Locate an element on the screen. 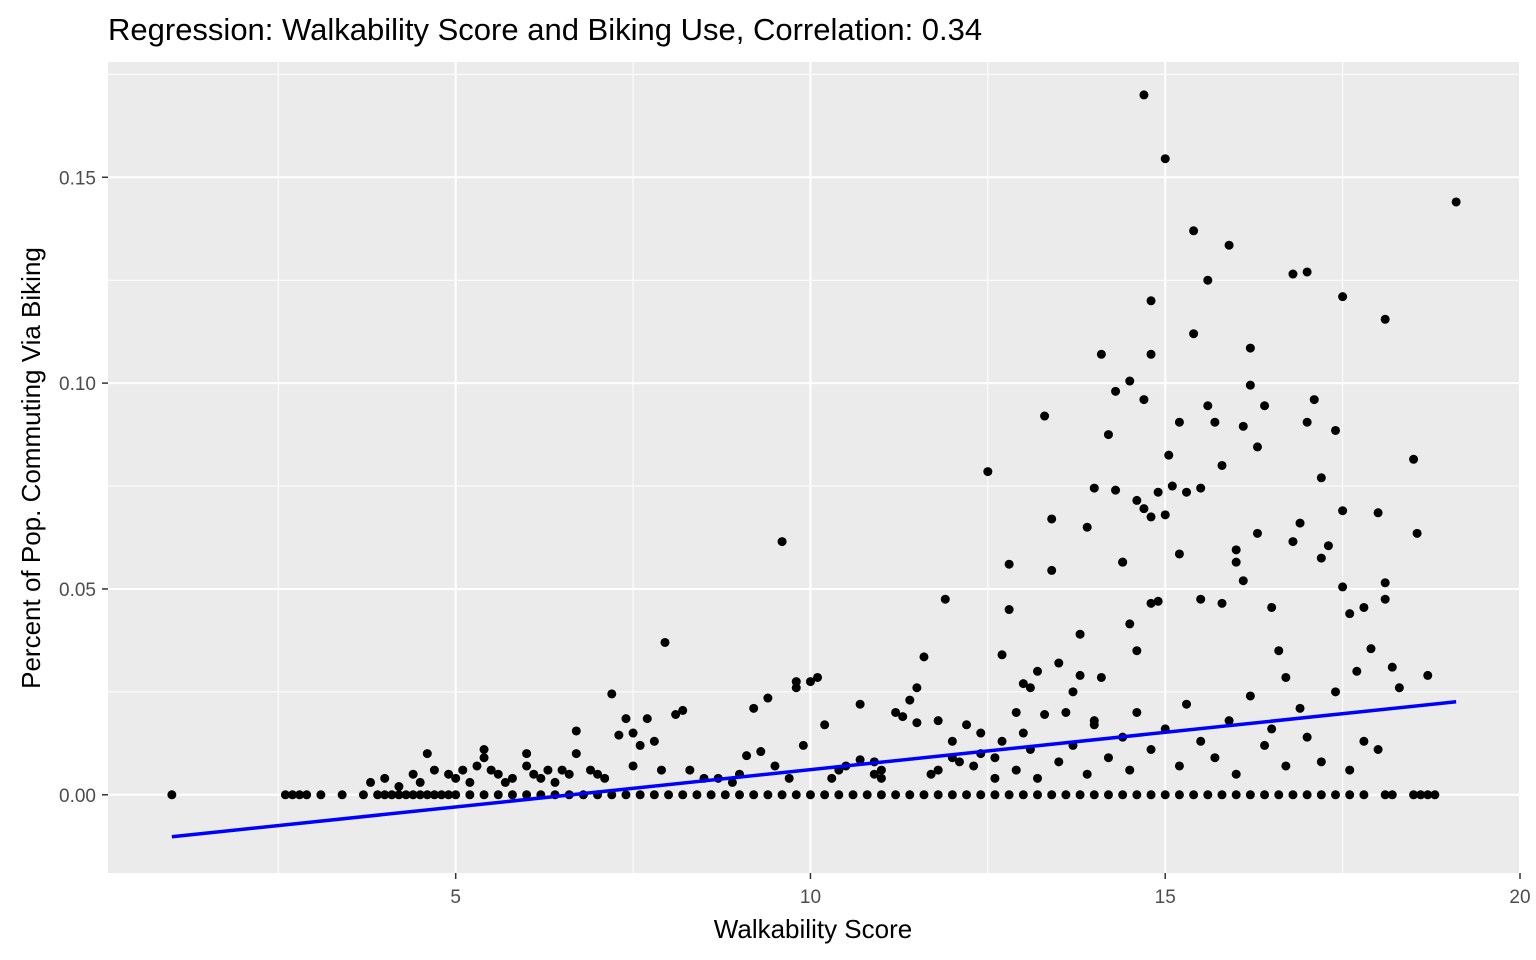 The image size is (1536, 960). y-tick-label: 0.05 is located at coordinates (77, 590).